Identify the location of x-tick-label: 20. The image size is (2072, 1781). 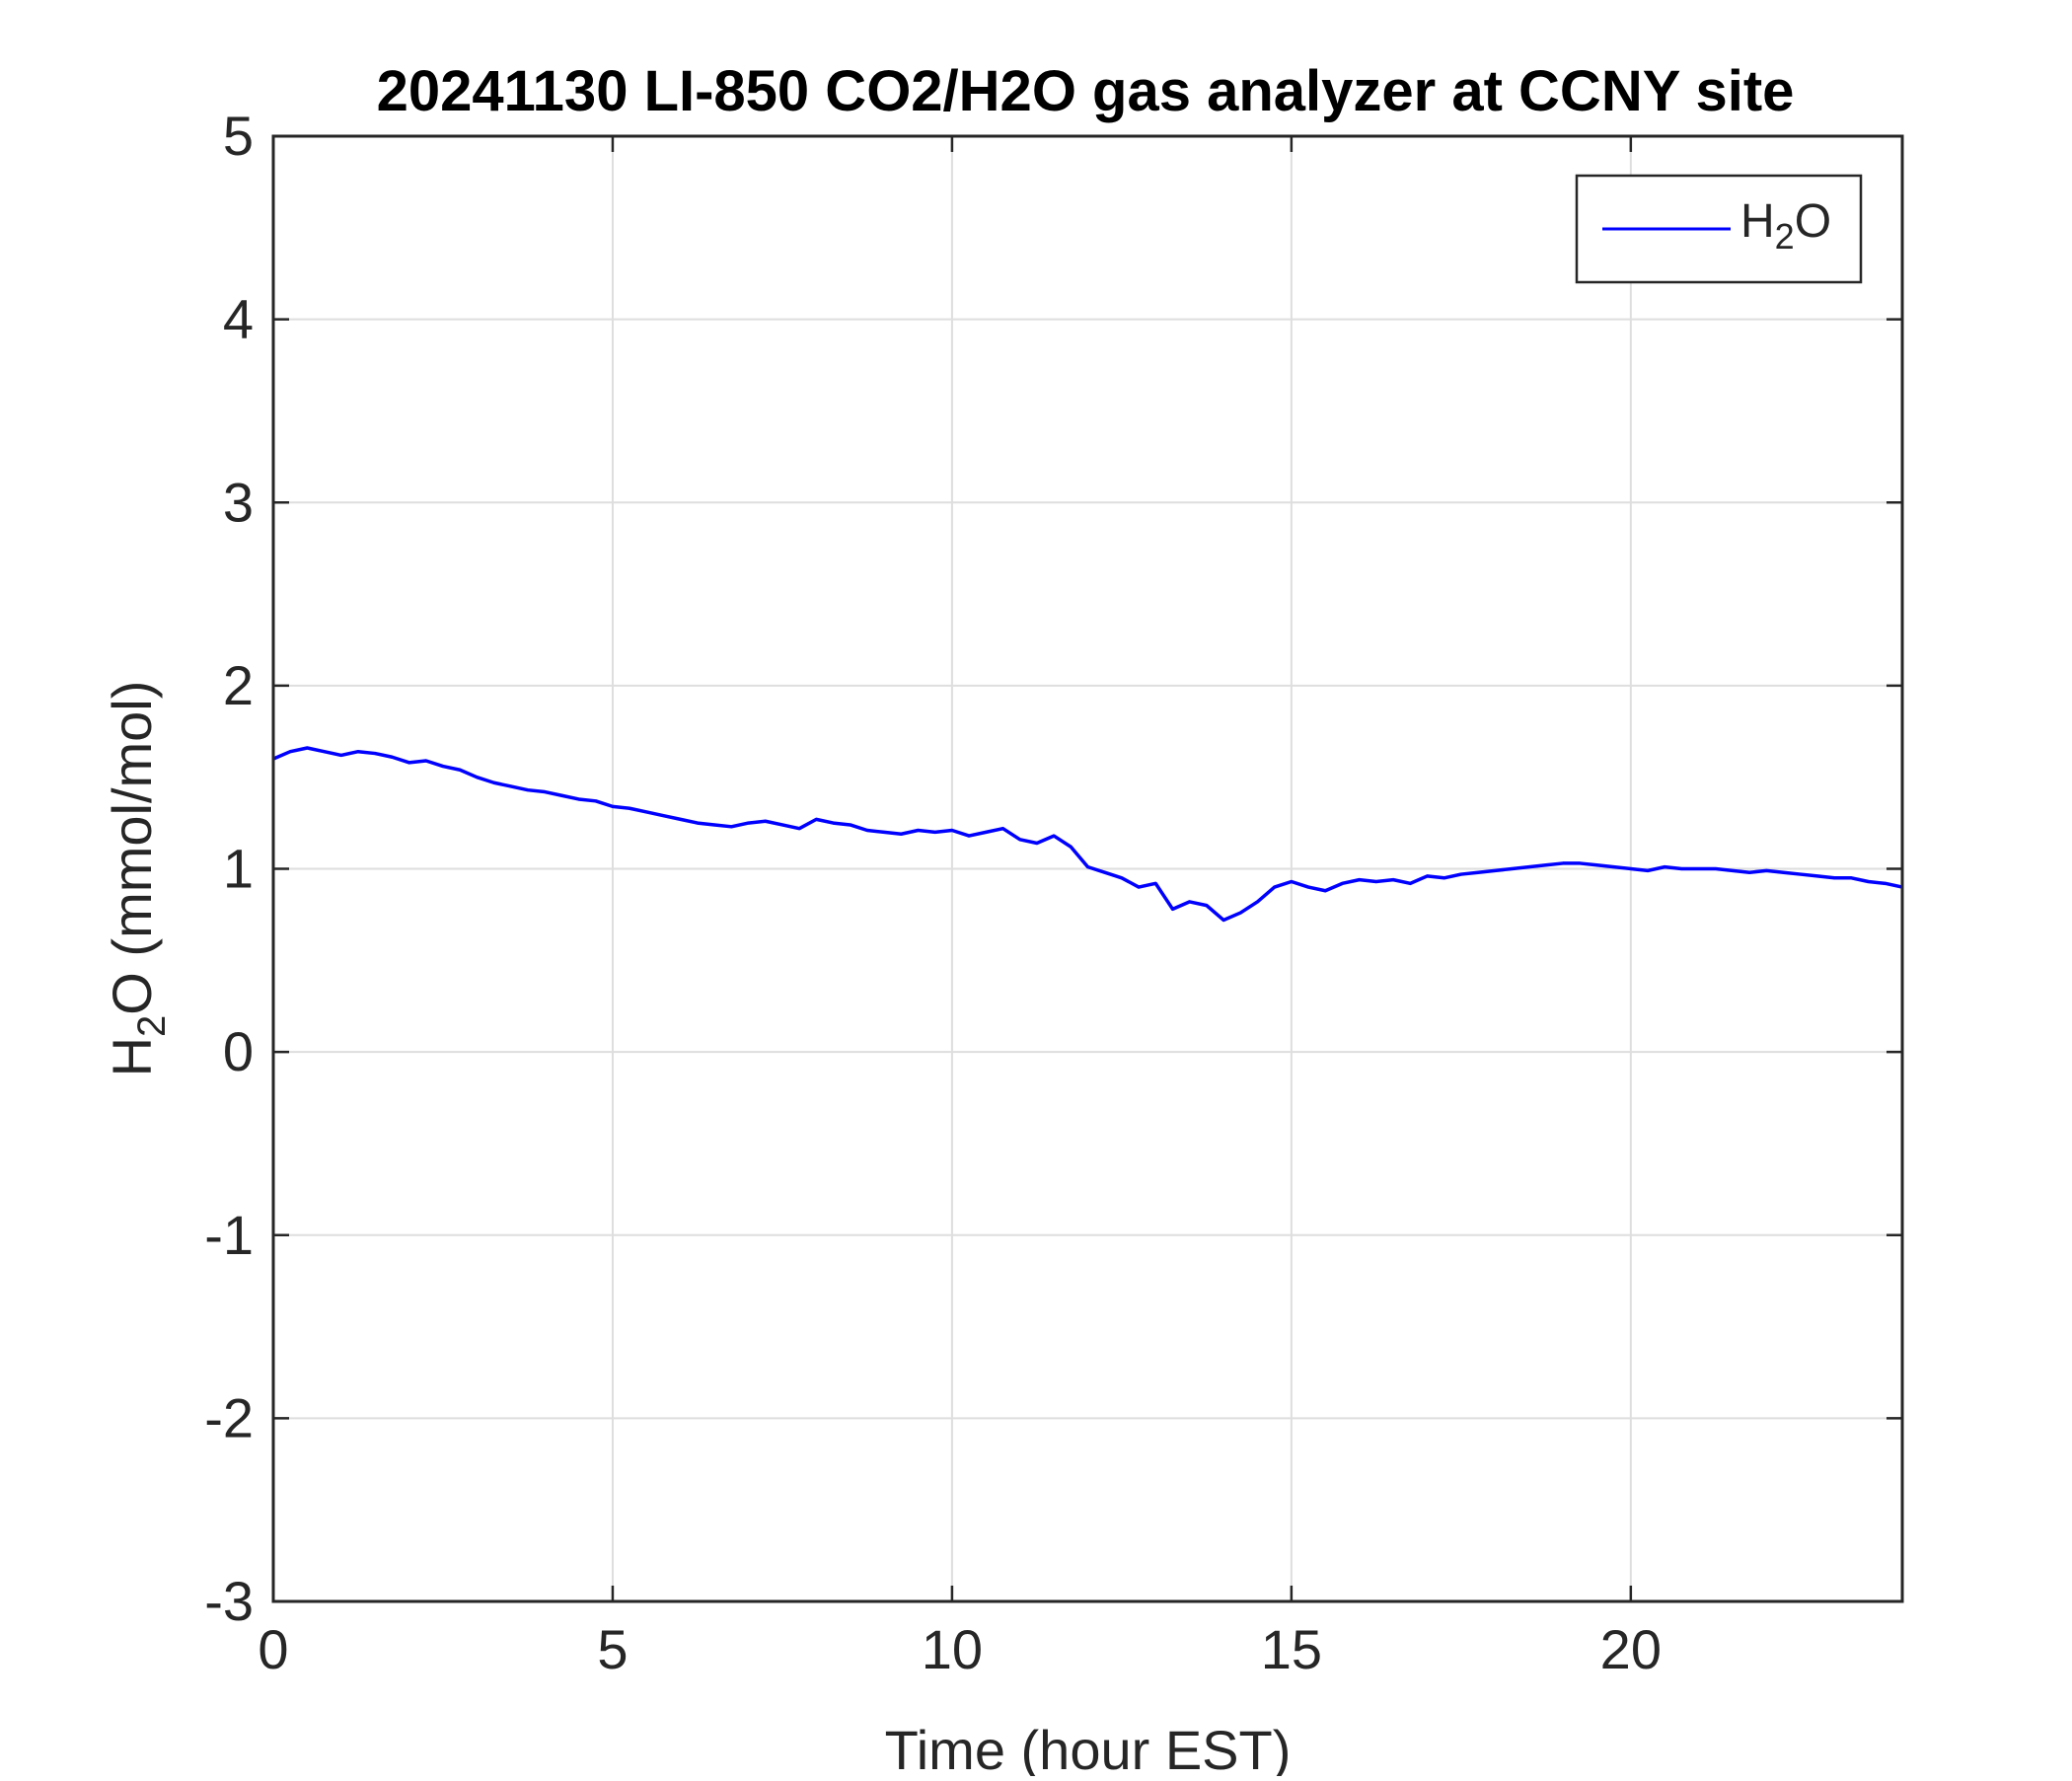
(1631, 1649).